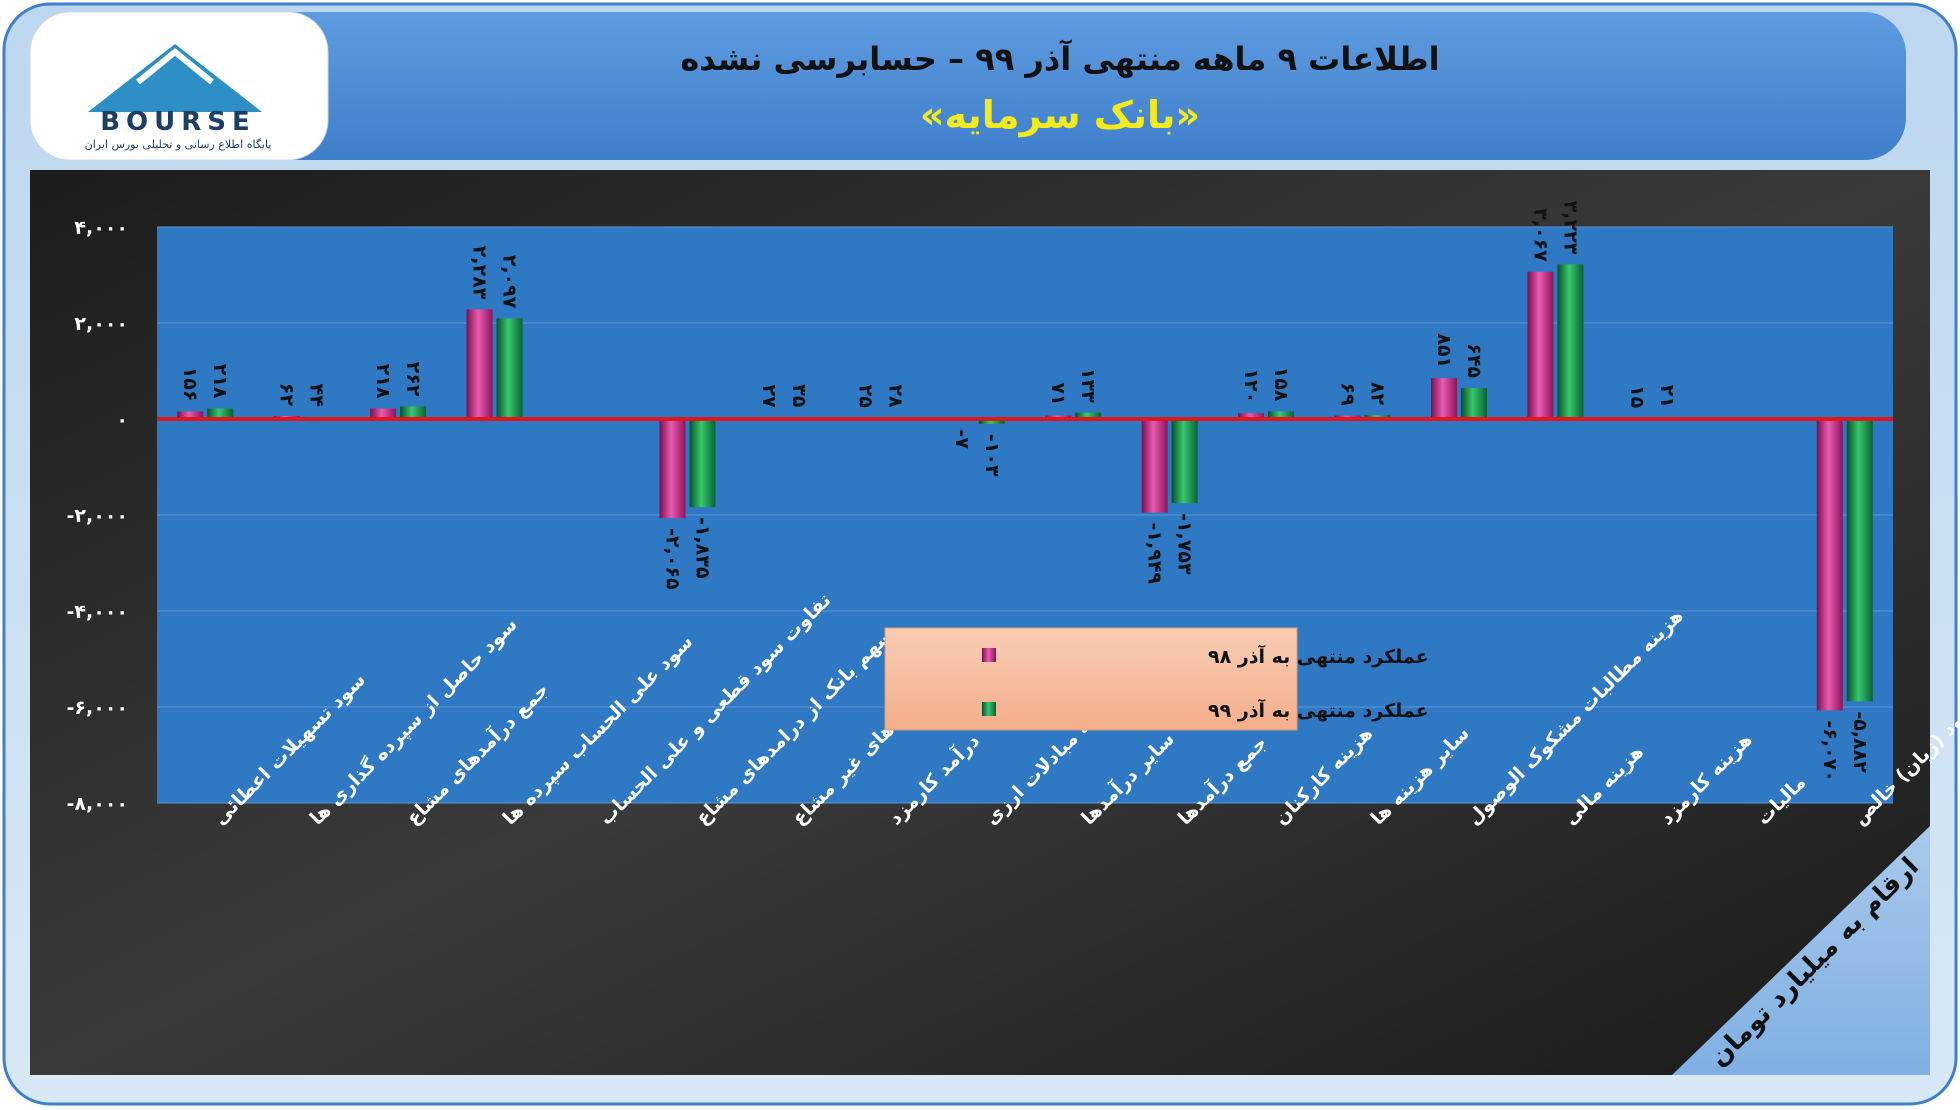 This screenshot has height=1110, width=1960. I want to click on value-label: -۶,۰۷۰, so click(1830, 751).